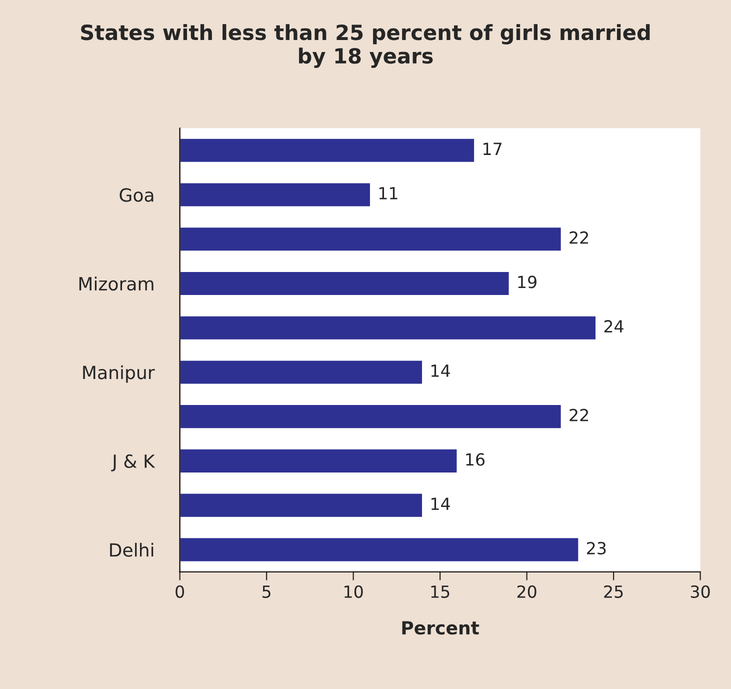 This screenshot has height=689, width=731. What do you see at coordinates (527, 282) in the screenshot?
I see `data-label: 19` at bounding box center [527, 282].